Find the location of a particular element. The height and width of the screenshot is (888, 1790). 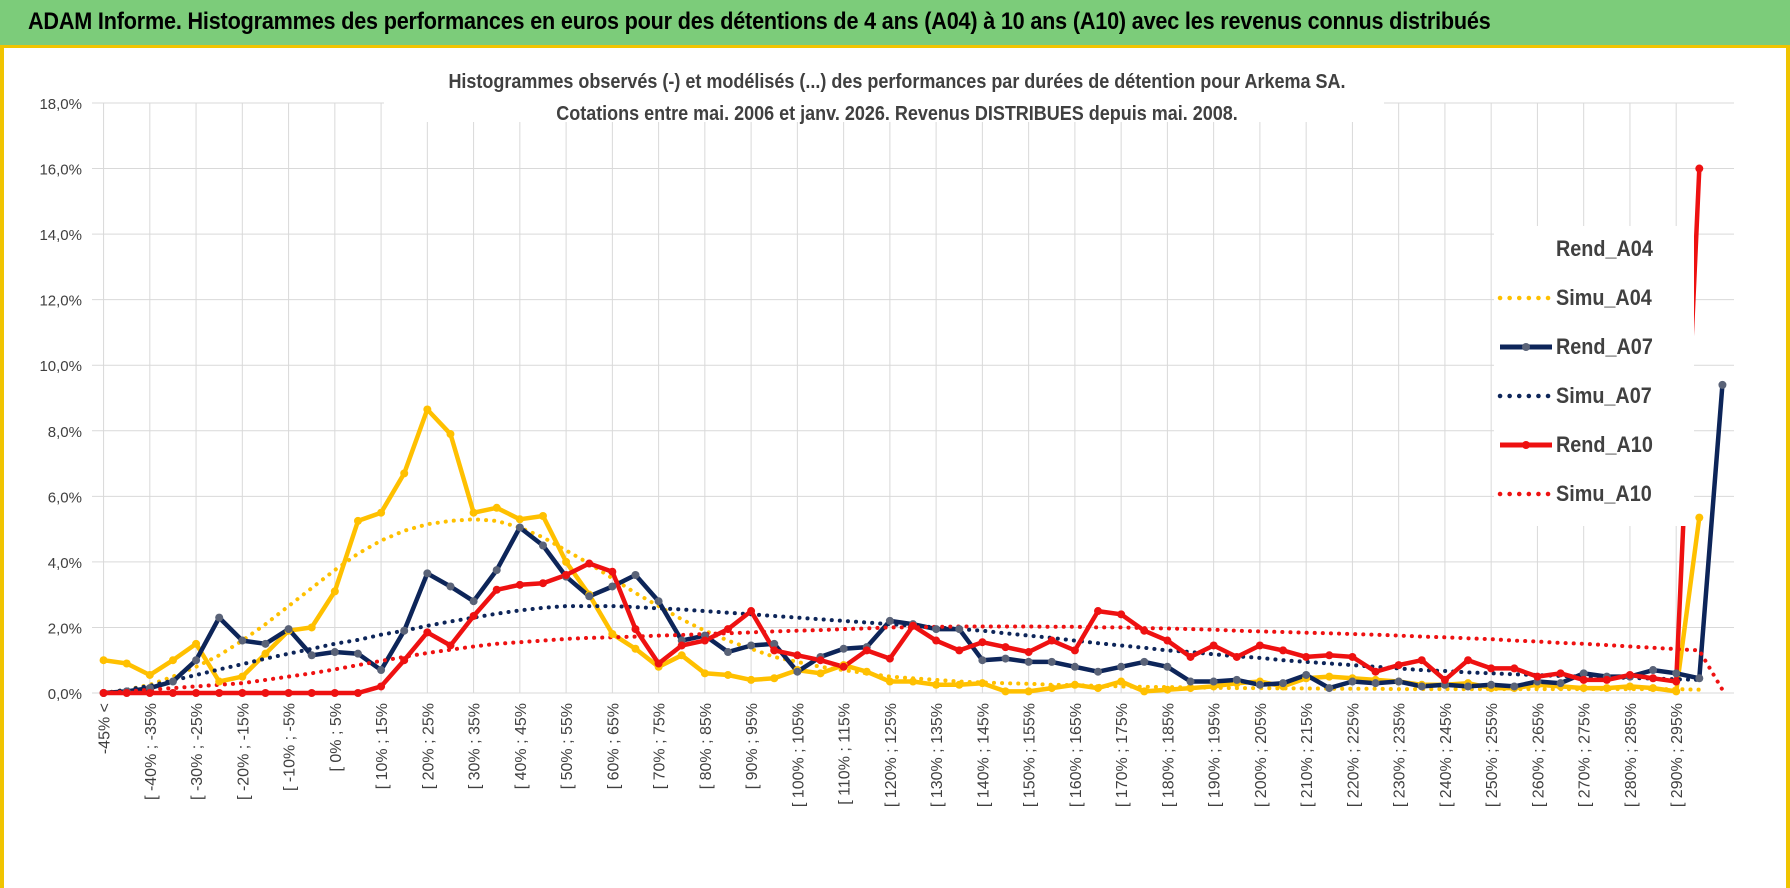

y-tick-label: 8,0% is located at coordinates (65, 432).